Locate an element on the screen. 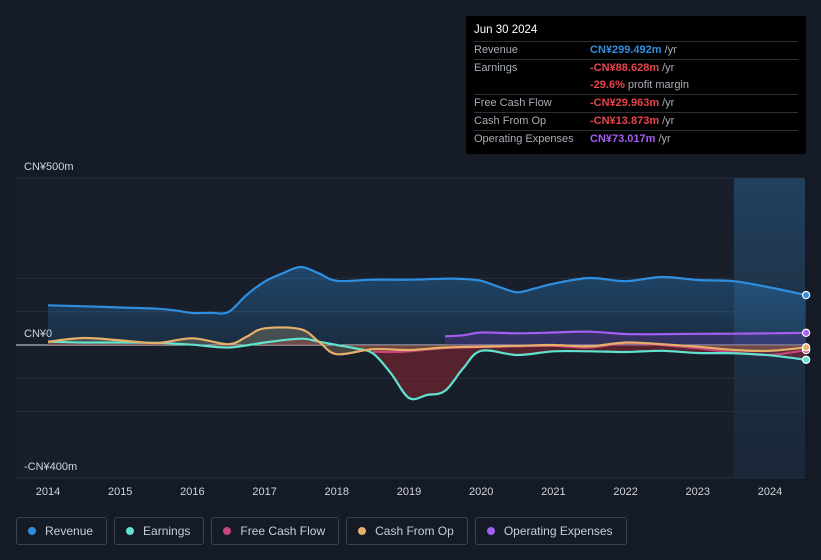  x-axis-label: 2016 is located at coordinates (192, 492).